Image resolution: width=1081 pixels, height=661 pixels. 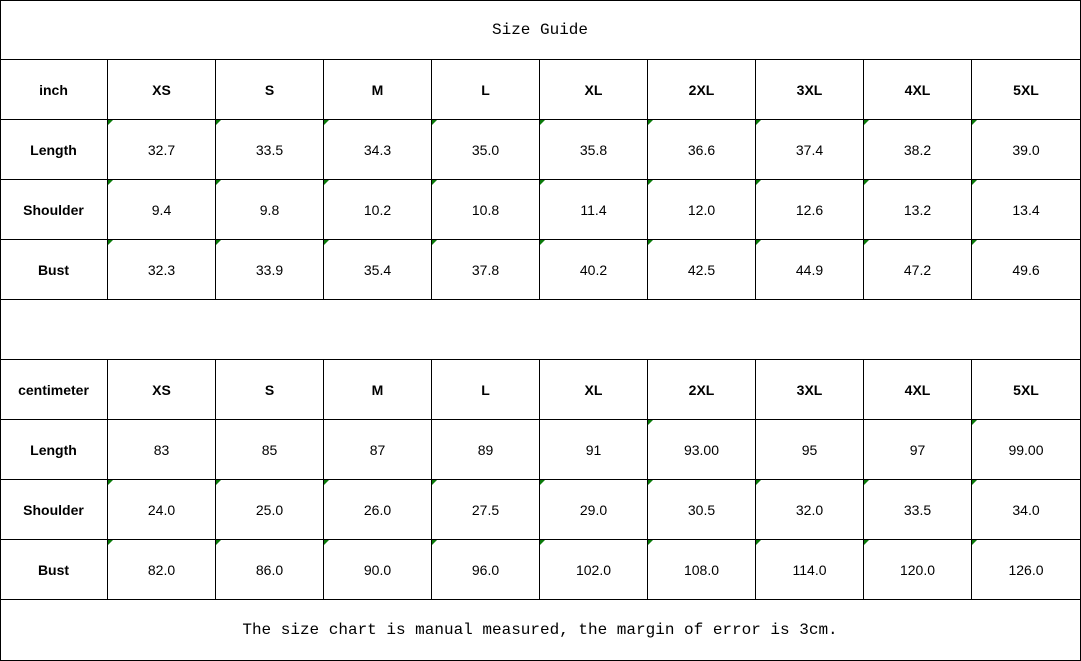 I want to click on value-cell: 40.2, so click(x=594, y=270).